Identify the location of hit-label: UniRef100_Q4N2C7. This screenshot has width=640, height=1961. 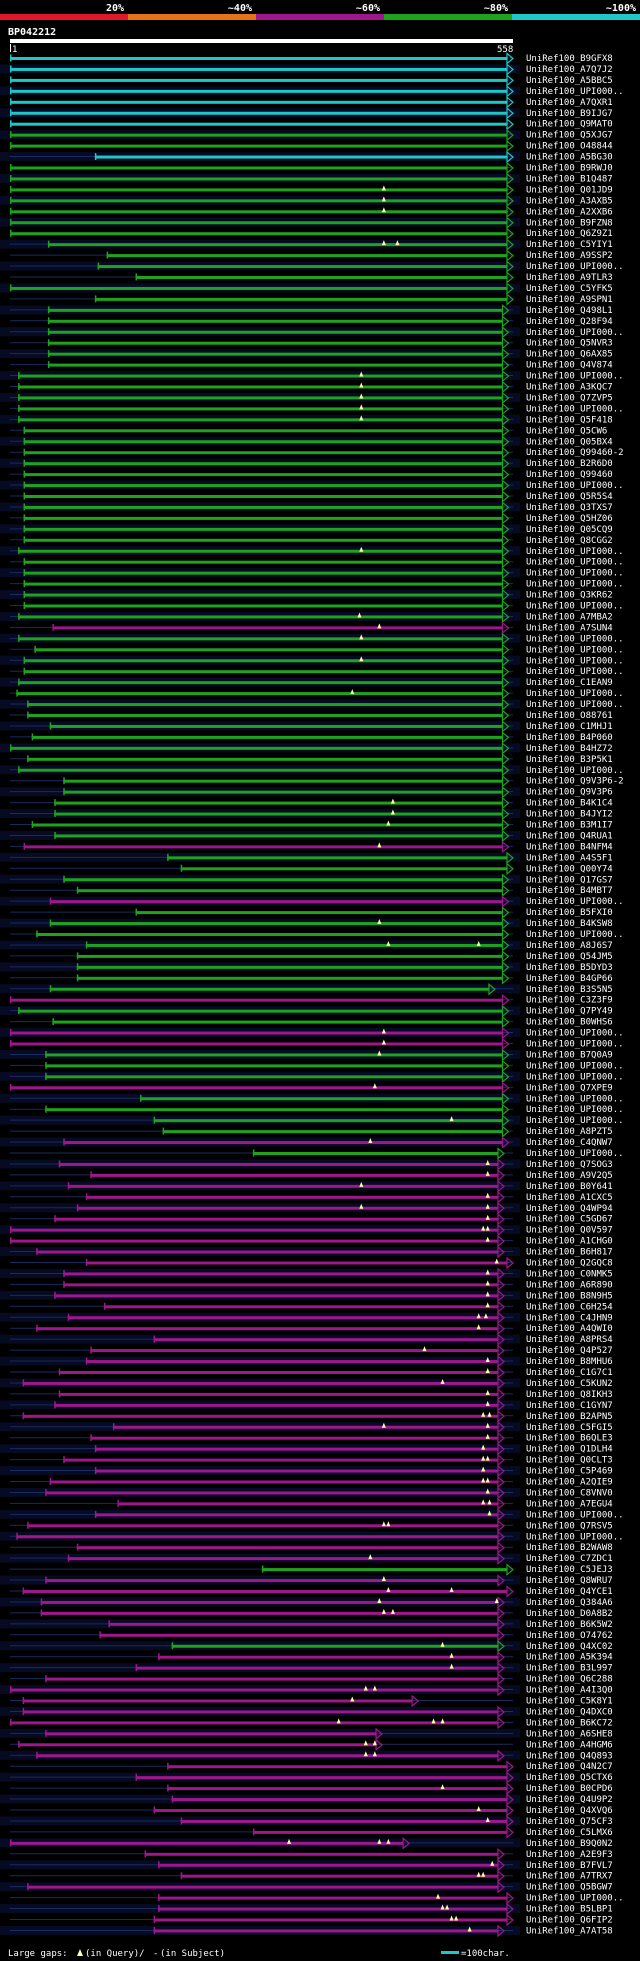
(569, 1767).